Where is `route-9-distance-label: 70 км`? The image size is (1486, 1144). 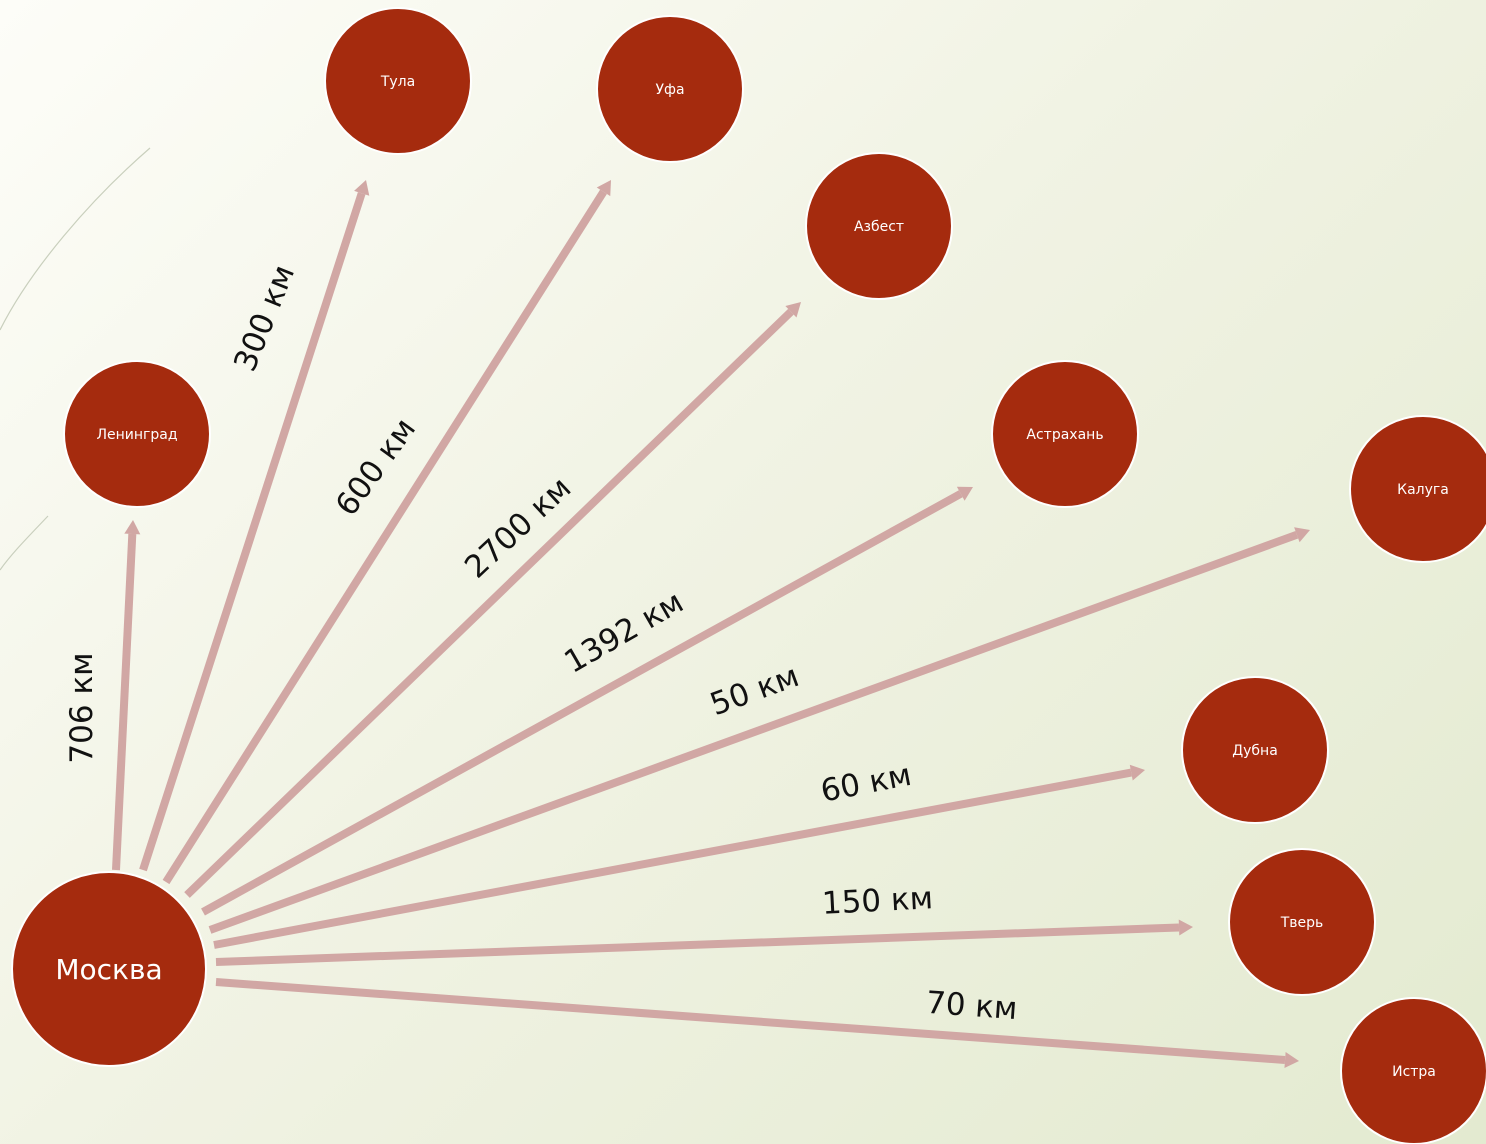
route-9-distance-label: 70 км is located at coordinates (972, 1006).